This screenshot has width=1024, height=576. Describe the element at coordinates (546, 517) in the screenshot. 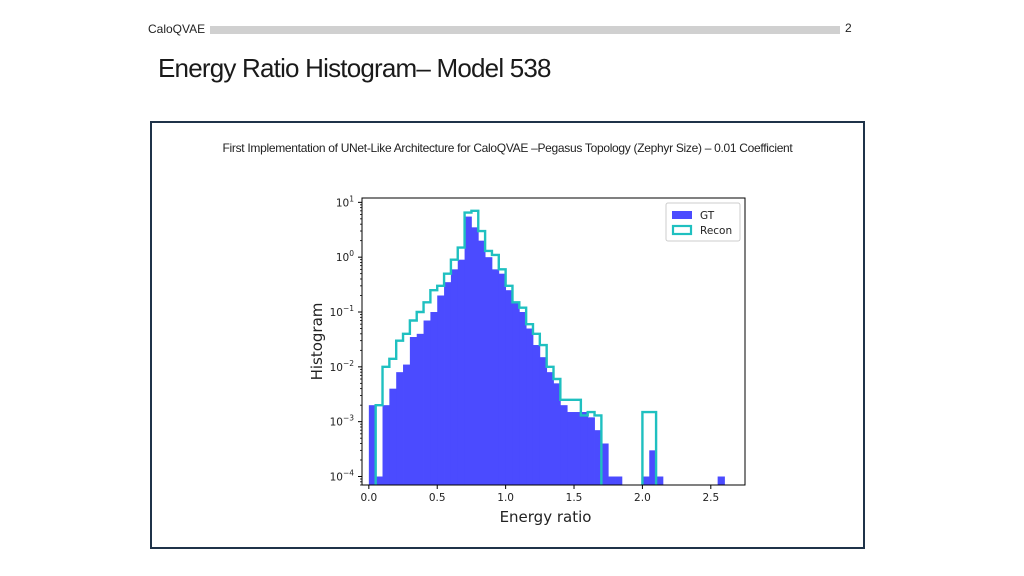

I see `x-axis-label: Energy ratio` at that location.